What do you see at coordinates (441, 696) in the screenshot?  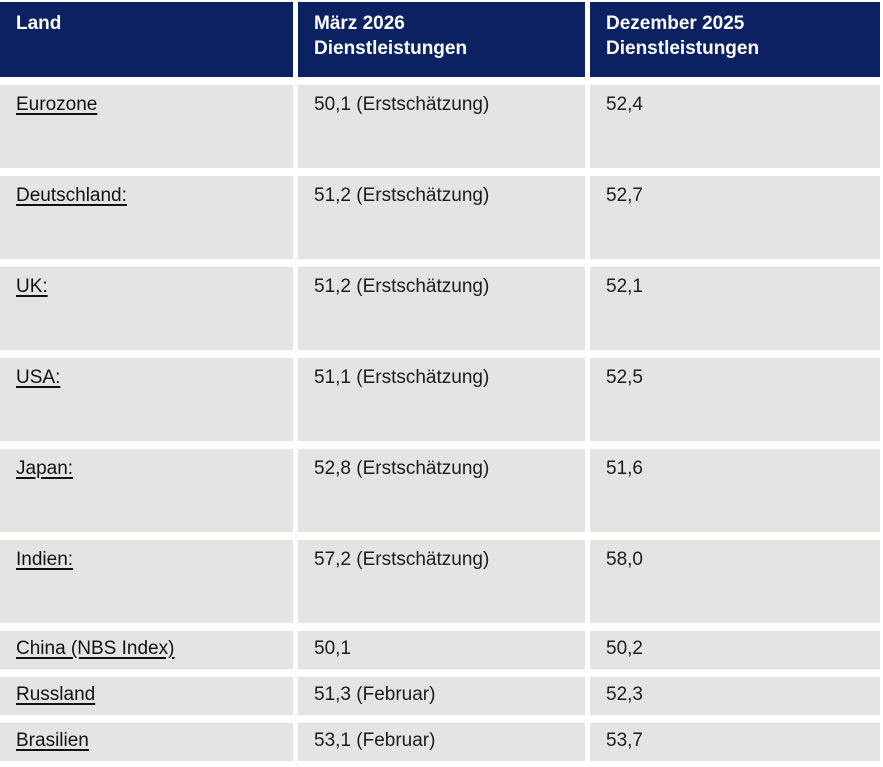 I see `maerz-value-cell: 51,3 (Februar)` at bounding box center [441, 696].